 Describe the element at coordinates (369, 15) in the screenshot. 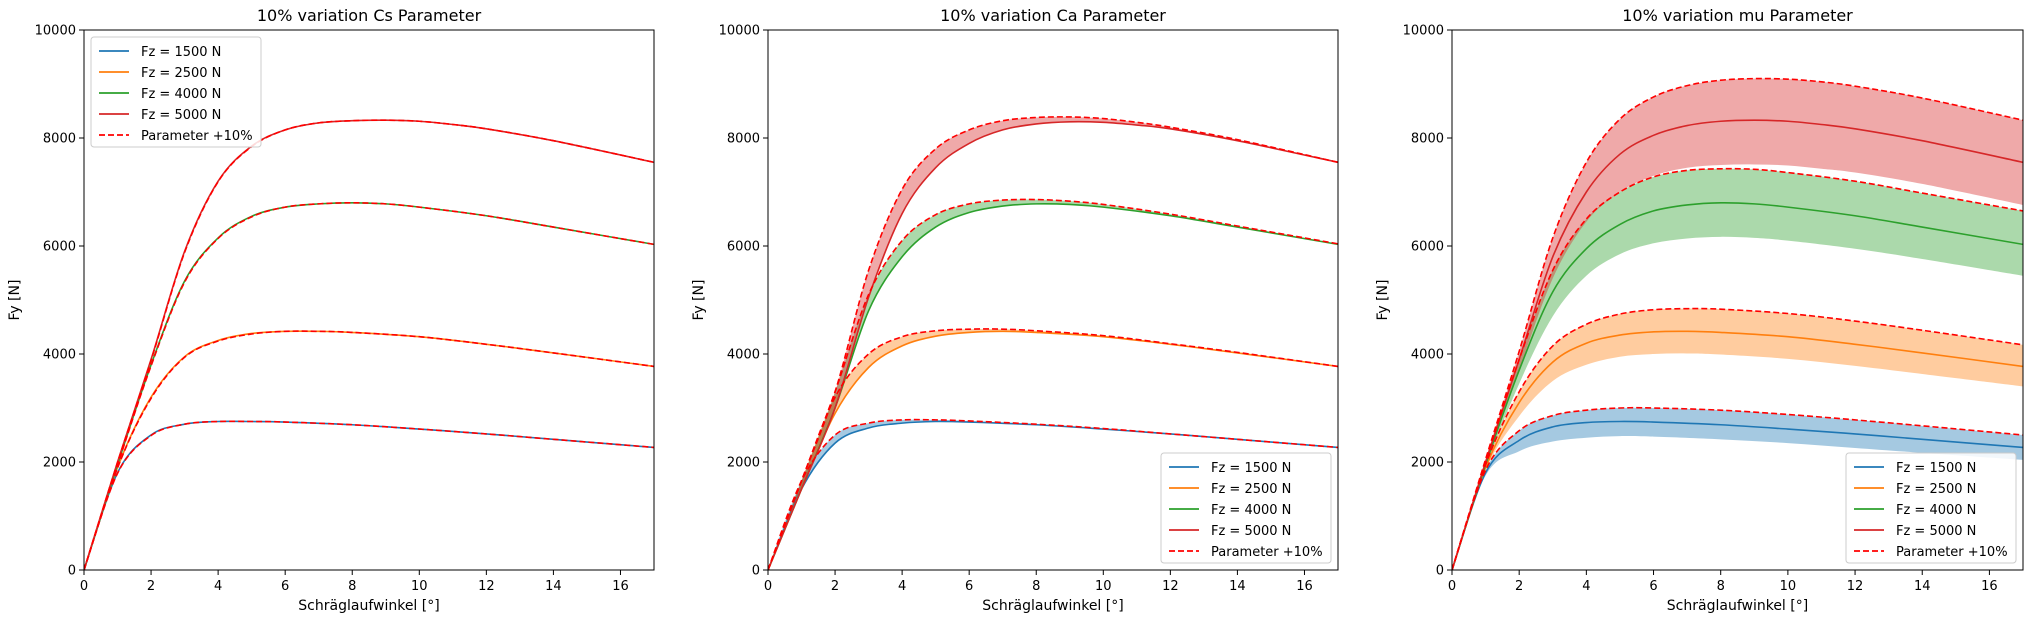

I see `chart-title: 10% variation Cs Parameter` at that location.